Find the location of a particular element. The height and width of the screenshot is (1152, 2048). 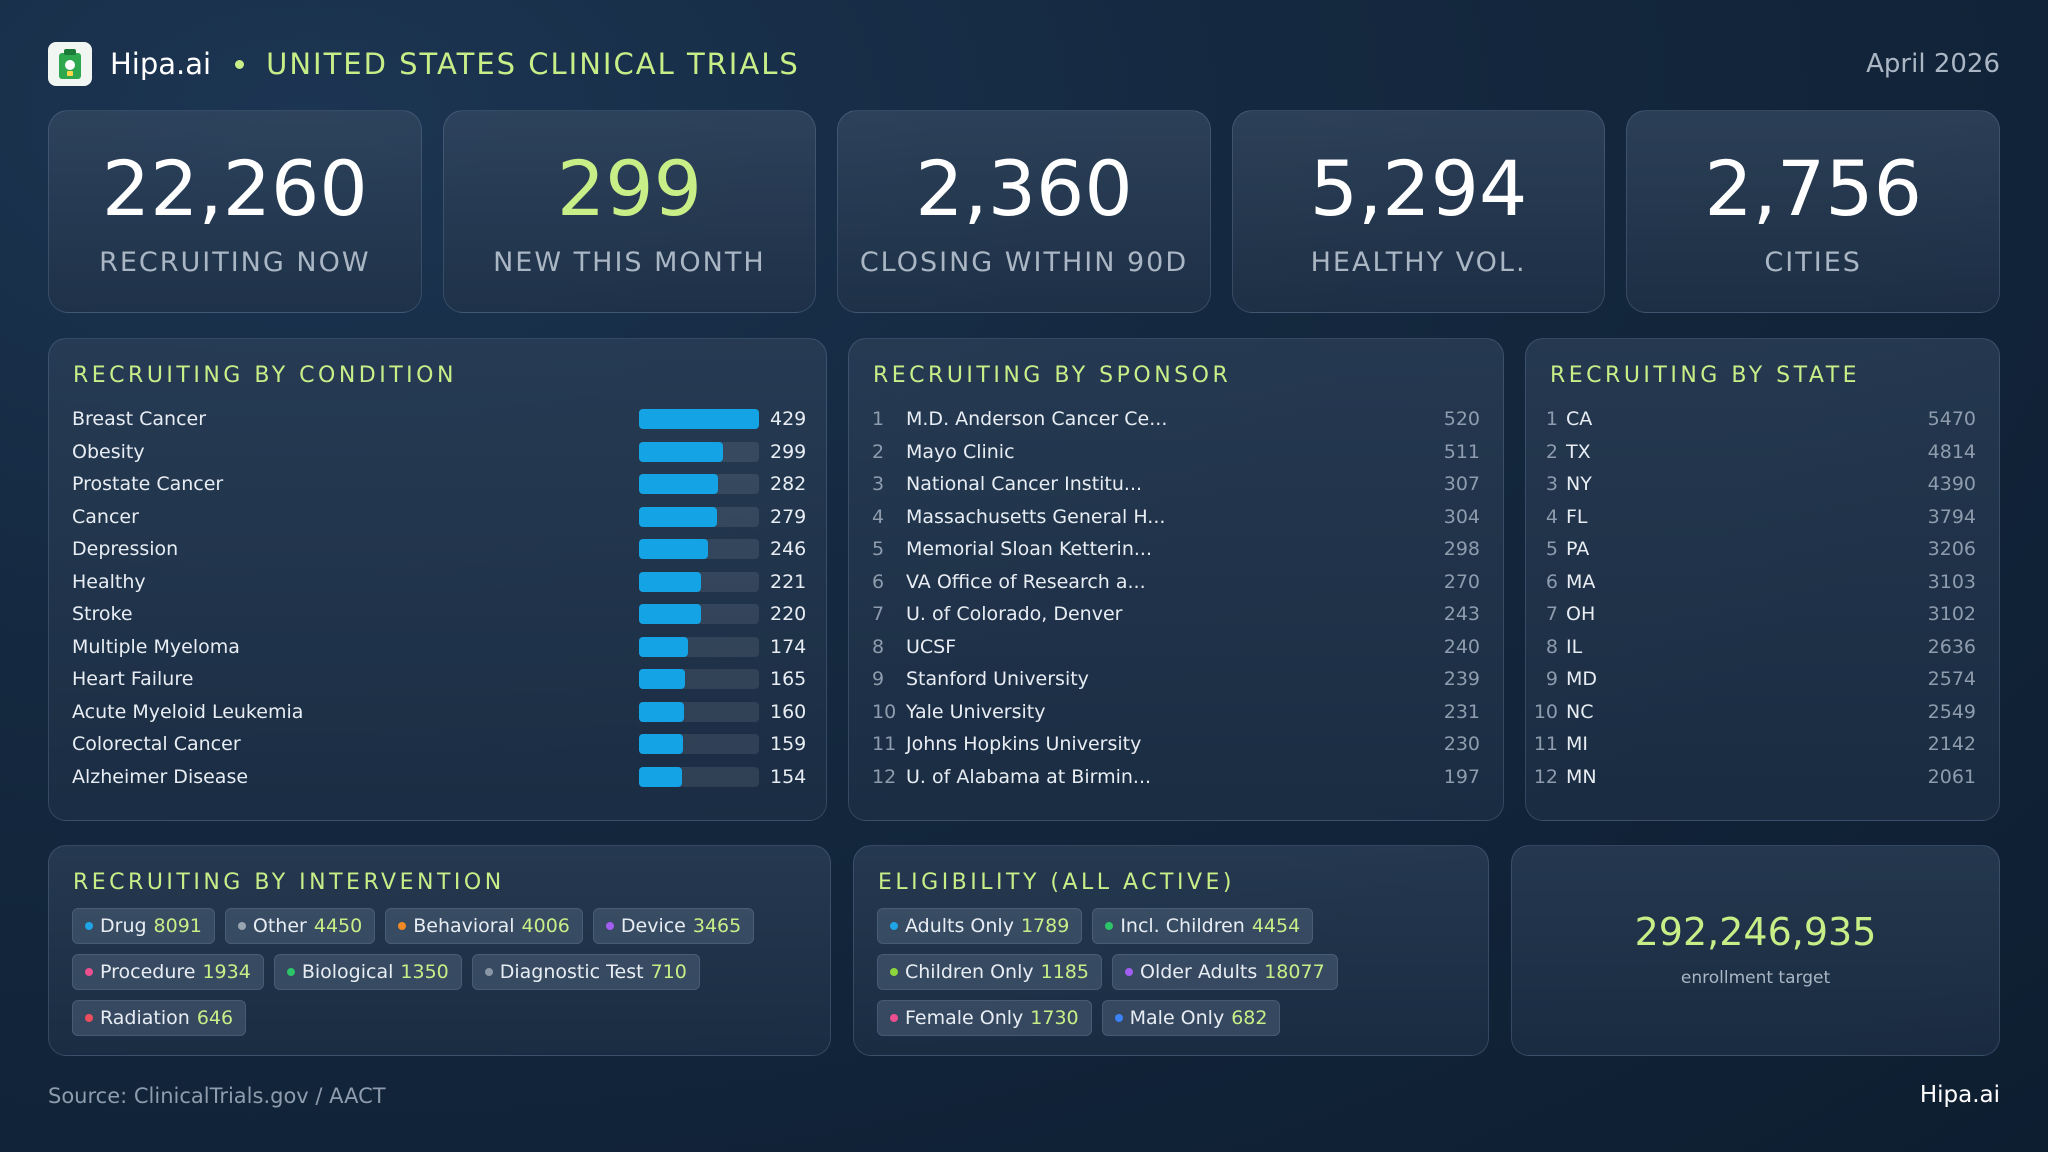

sponsor-count: 520 is located at coordinates (1461, 419).